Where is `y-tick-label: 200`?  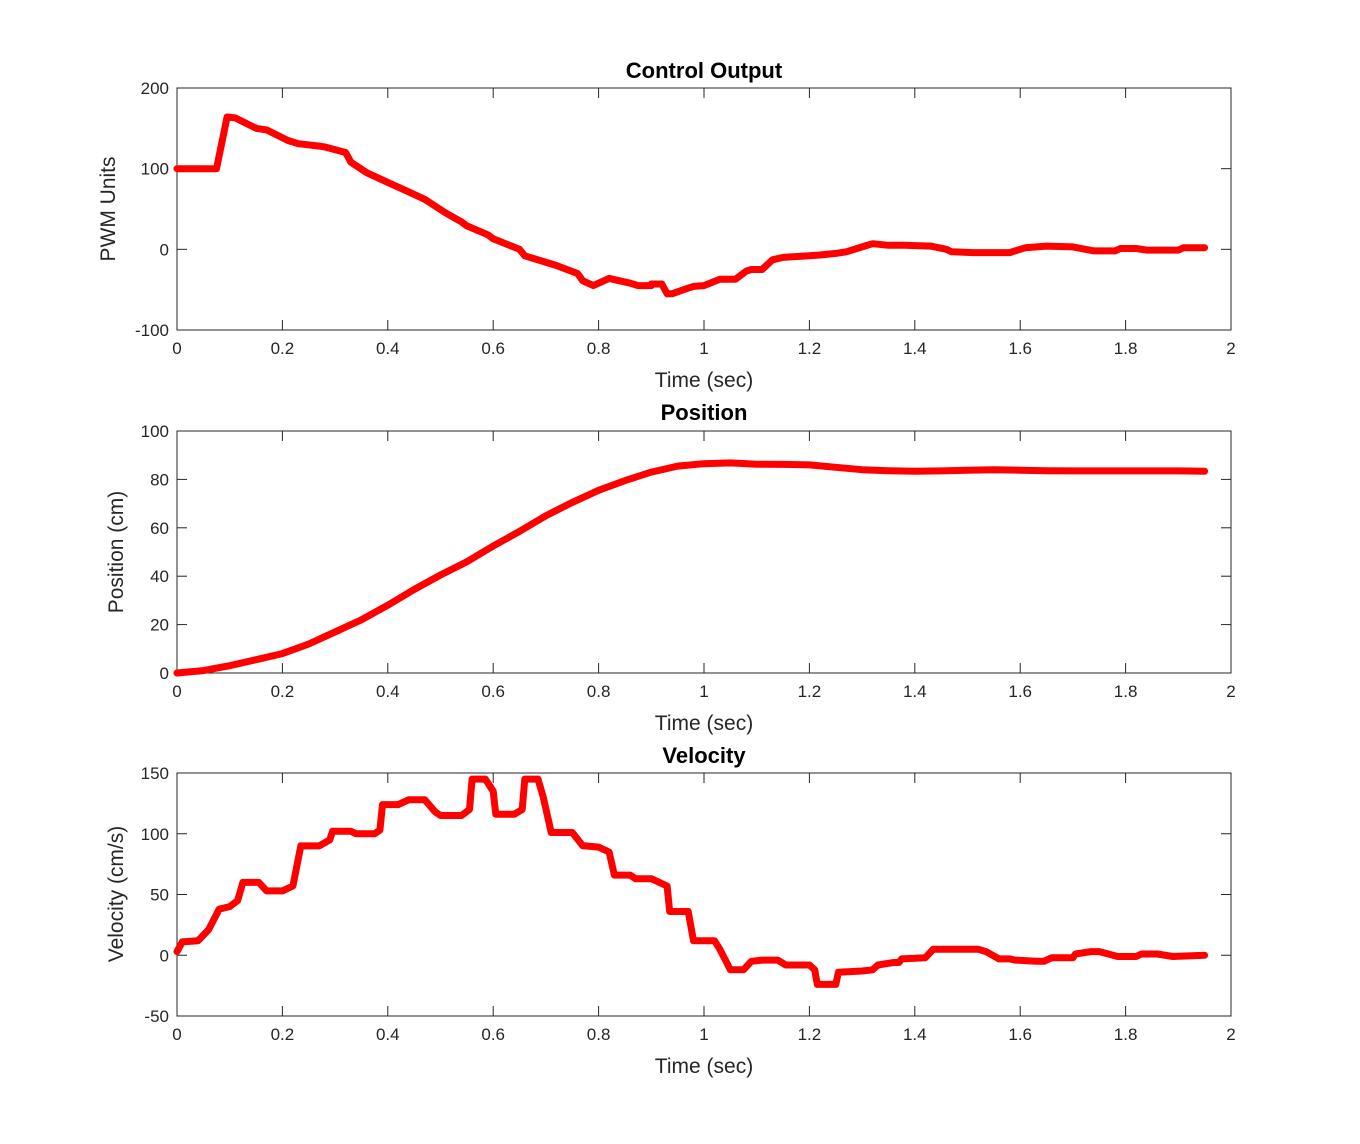 y-tick-label: 200 is located at coordinates (155, 88).